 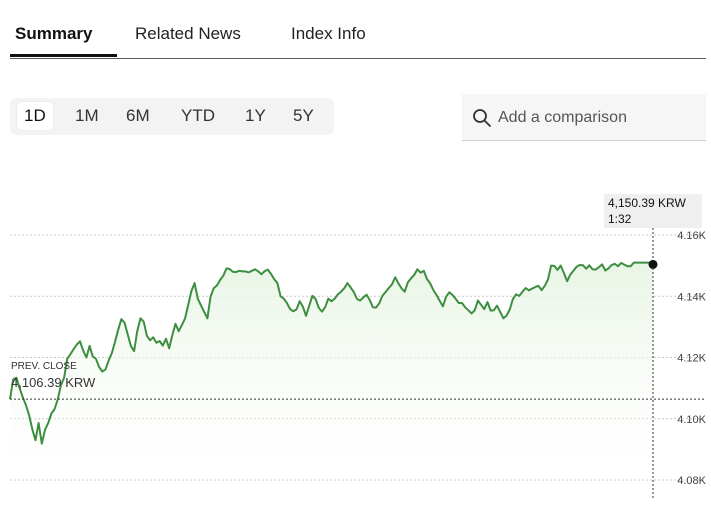 What do you see at coordinates (172, 116) in the screenshot?
I see `range-selector: 1D 1M 6M YTD 1Y 5Y` at bounding box center [172, 116].